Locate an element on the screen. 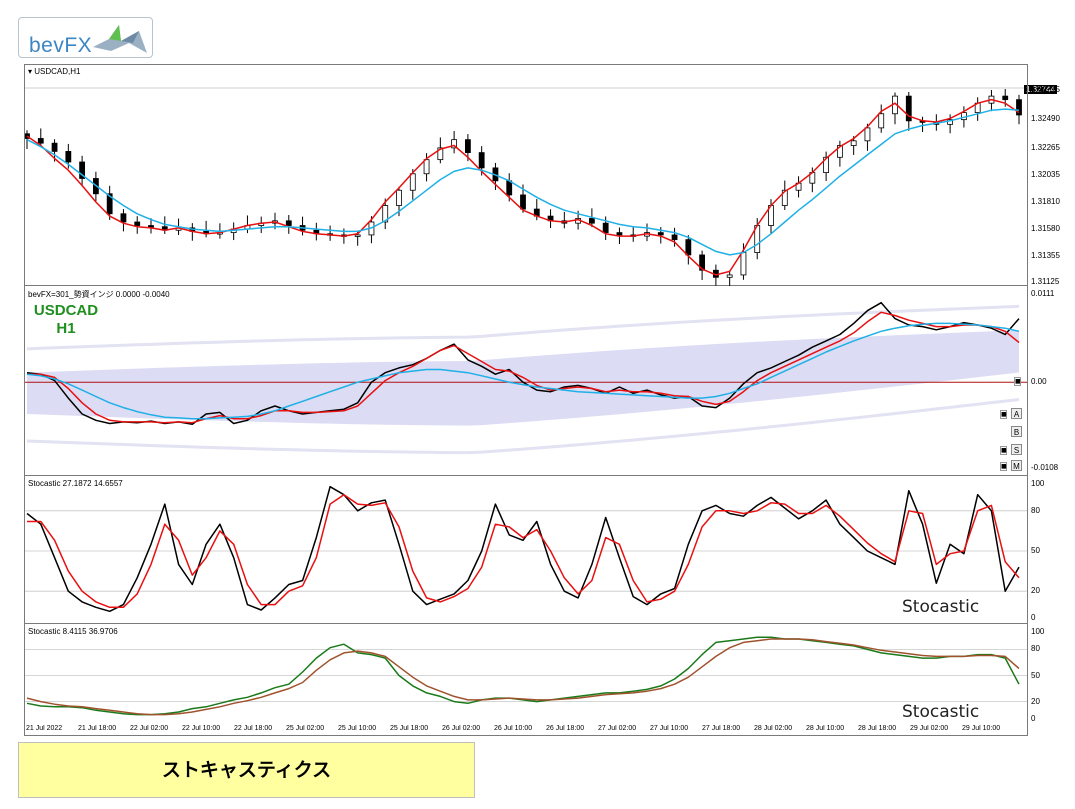 The width and height of the screenshot is (1075, 809). bevfx-logo: bevFX is located at coordinates (85, 37).